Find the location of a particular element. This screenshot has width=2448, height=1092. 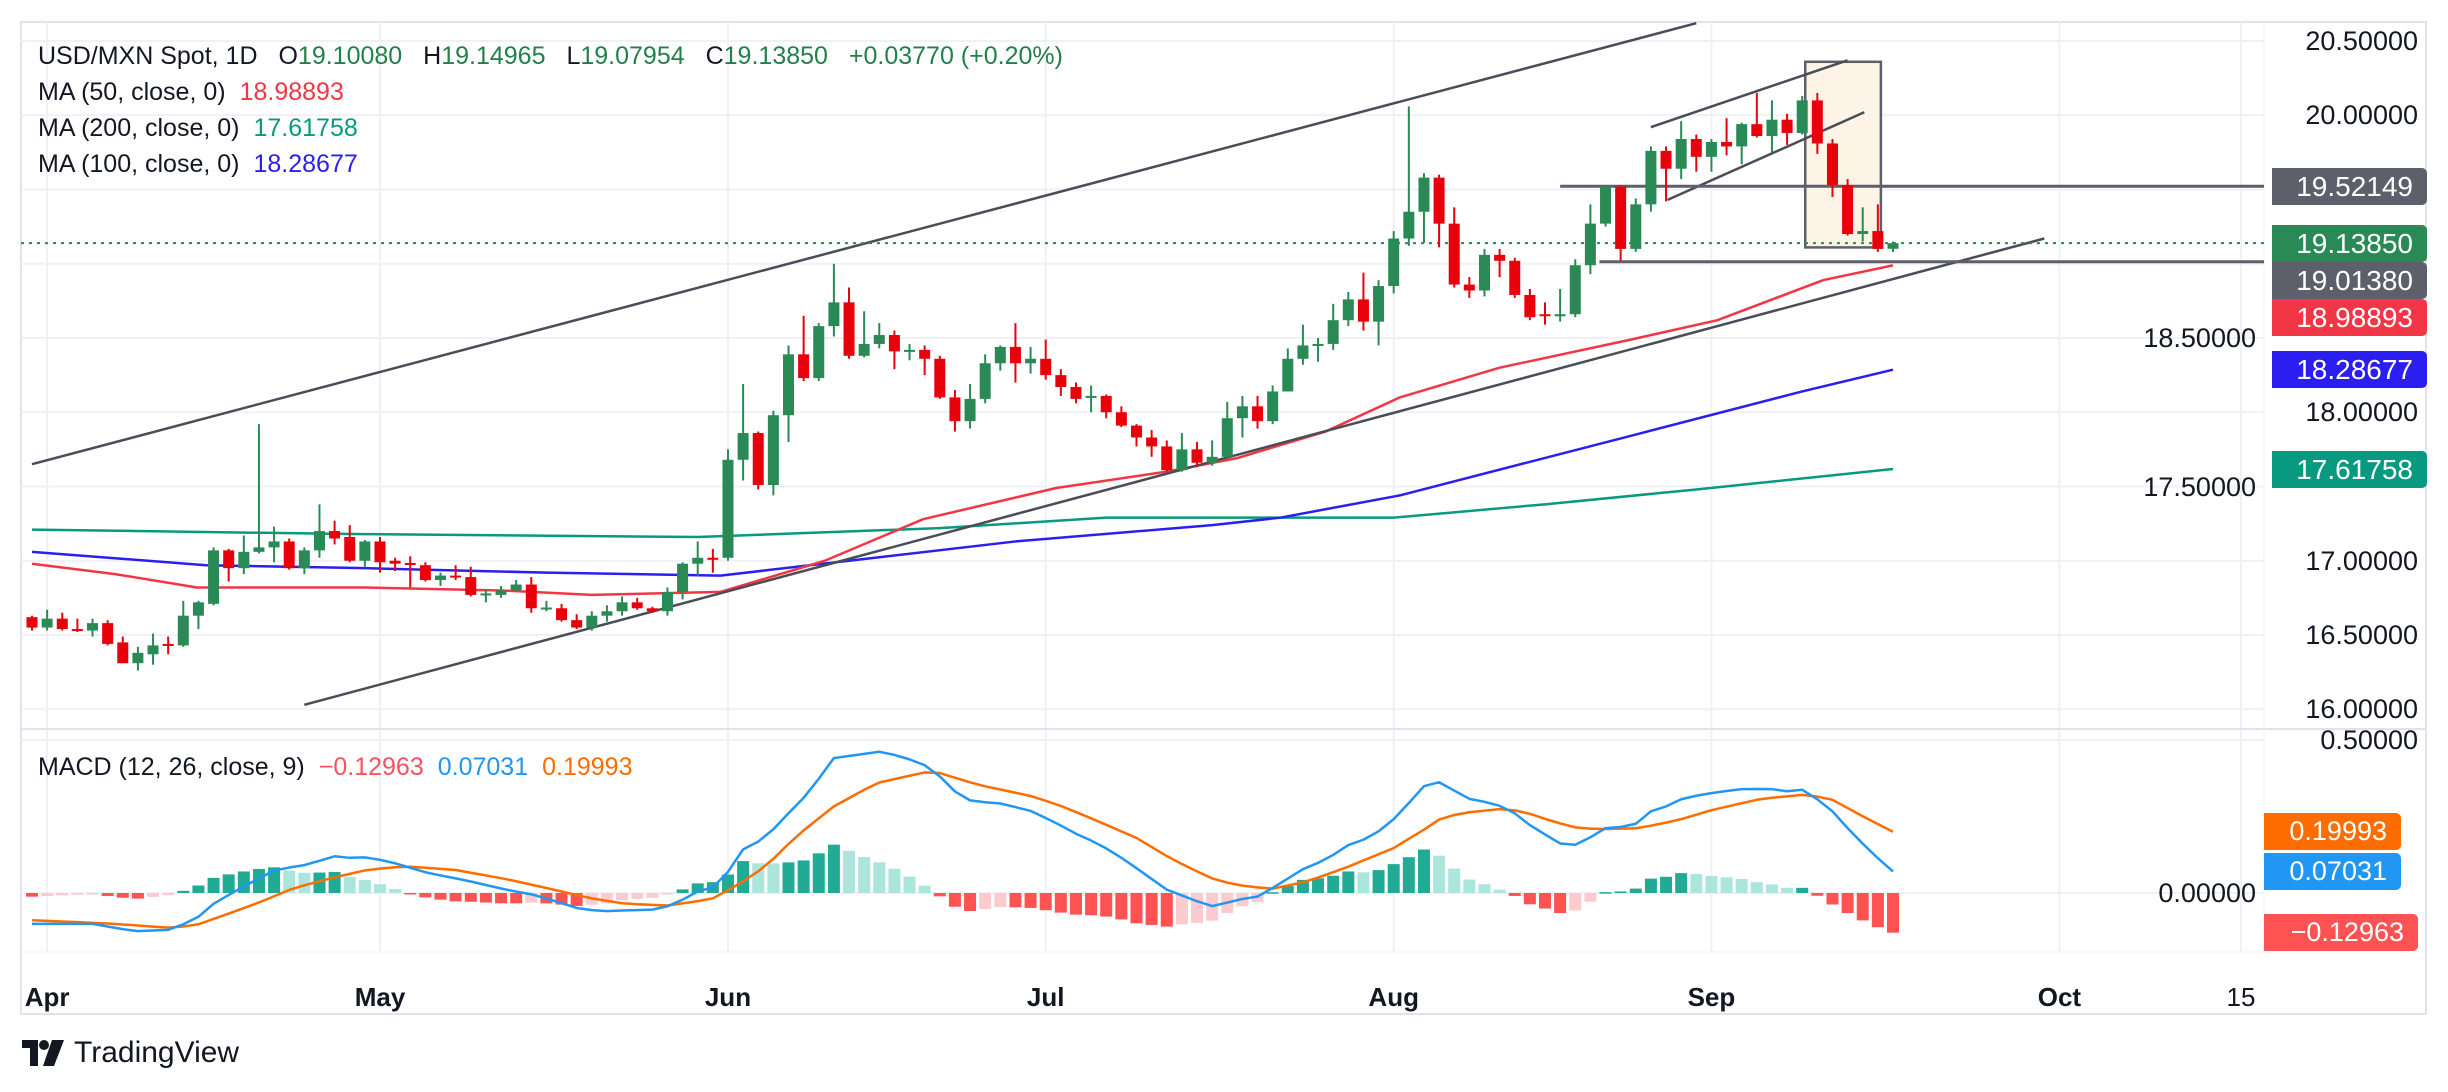

price-tag: 19.13850 is located at coordinates (2349, 243).